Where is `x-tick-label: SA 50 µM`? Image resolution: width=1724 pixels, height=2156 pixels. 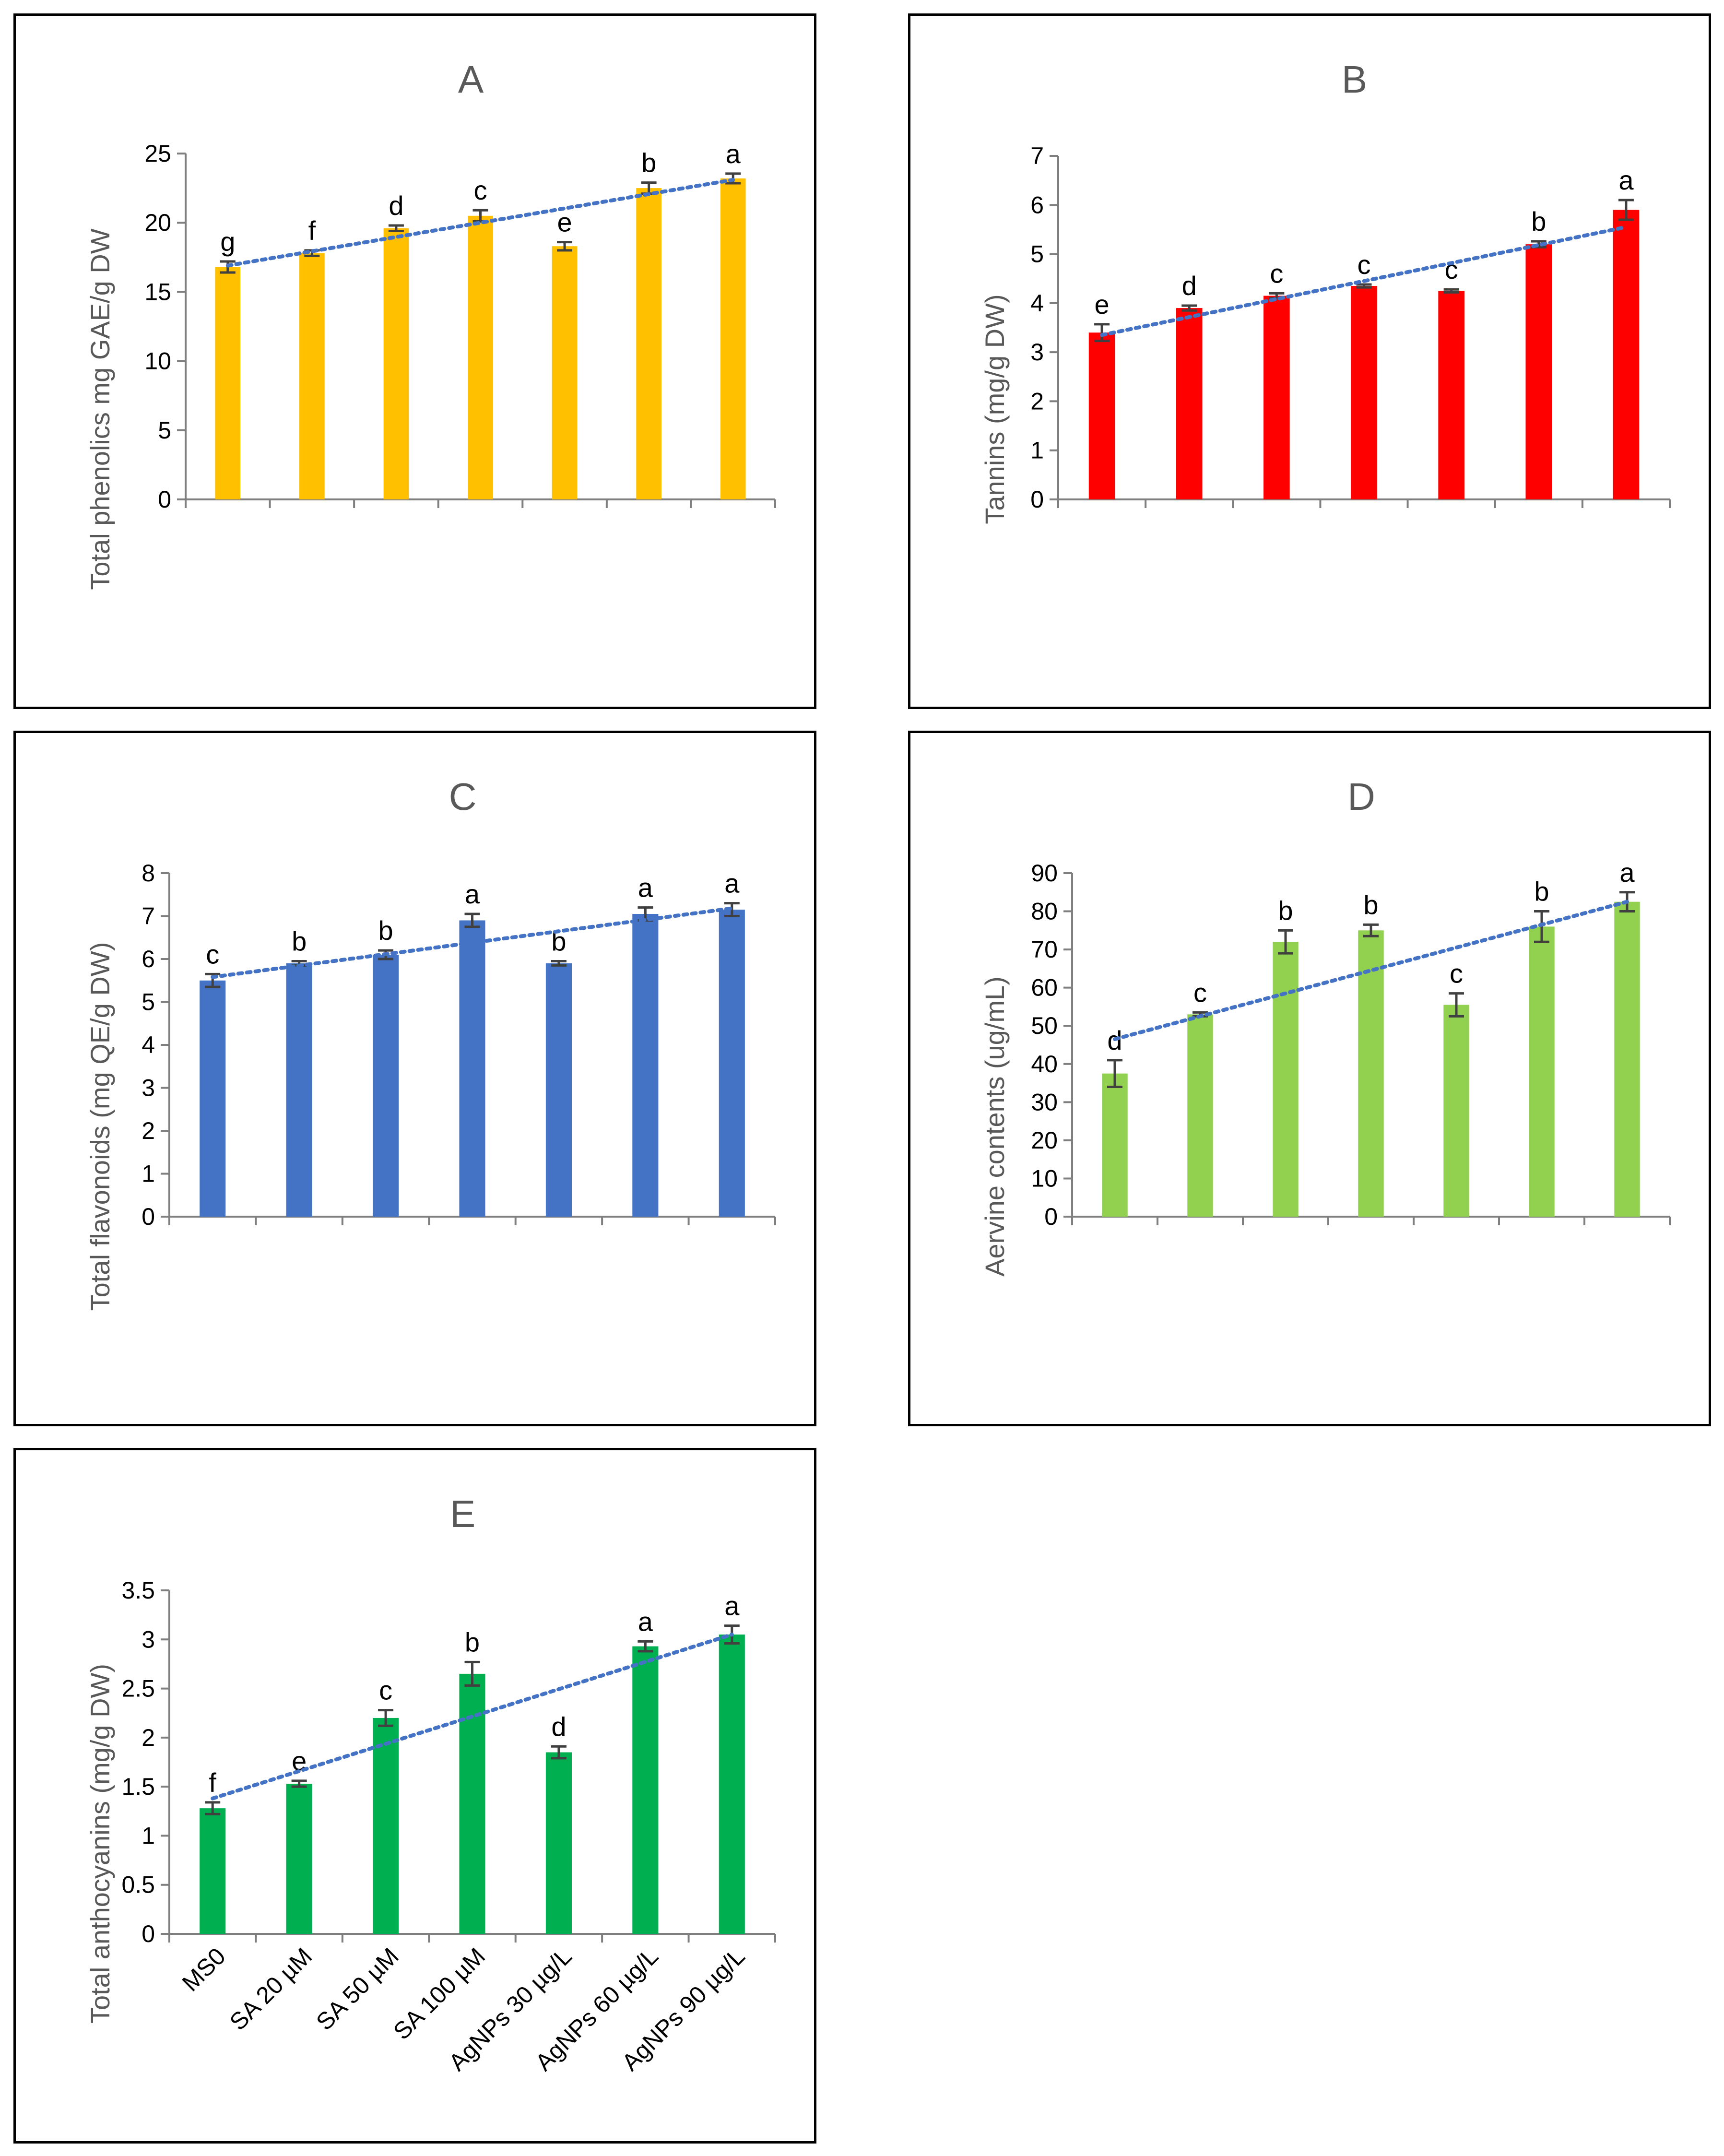
x-tick-label: SA 50 µM is located at coordinates (357, 1989).